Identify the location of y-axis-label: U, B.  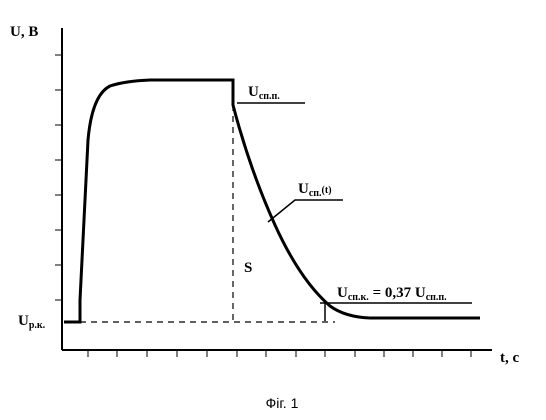
(24, 32).